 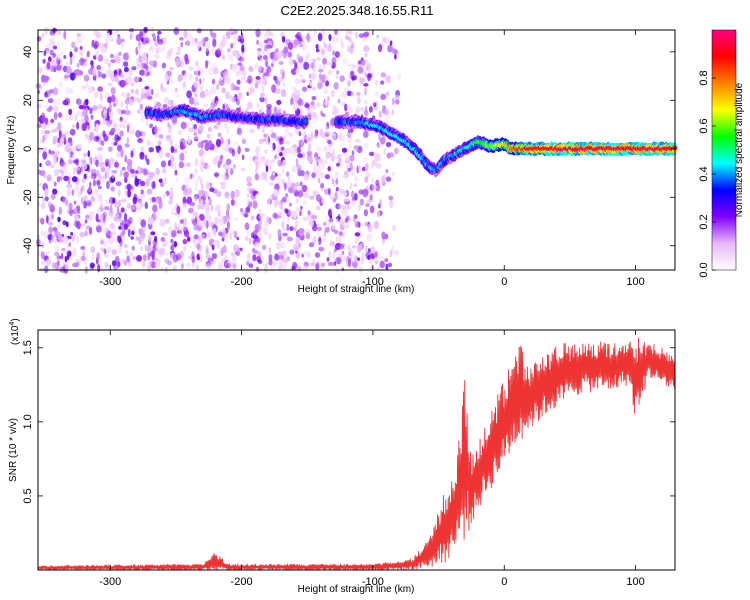 I want to click on x-tick-label: 100, so click(x=635, y=282).